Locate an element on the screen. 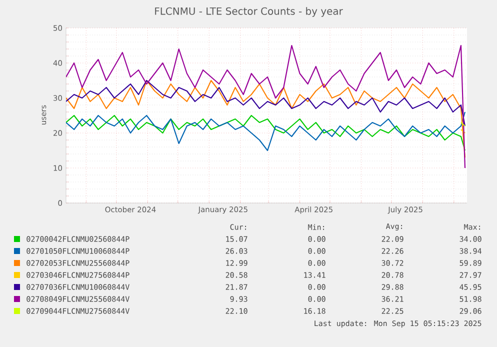  line-series is located at coordinates (266, 103).